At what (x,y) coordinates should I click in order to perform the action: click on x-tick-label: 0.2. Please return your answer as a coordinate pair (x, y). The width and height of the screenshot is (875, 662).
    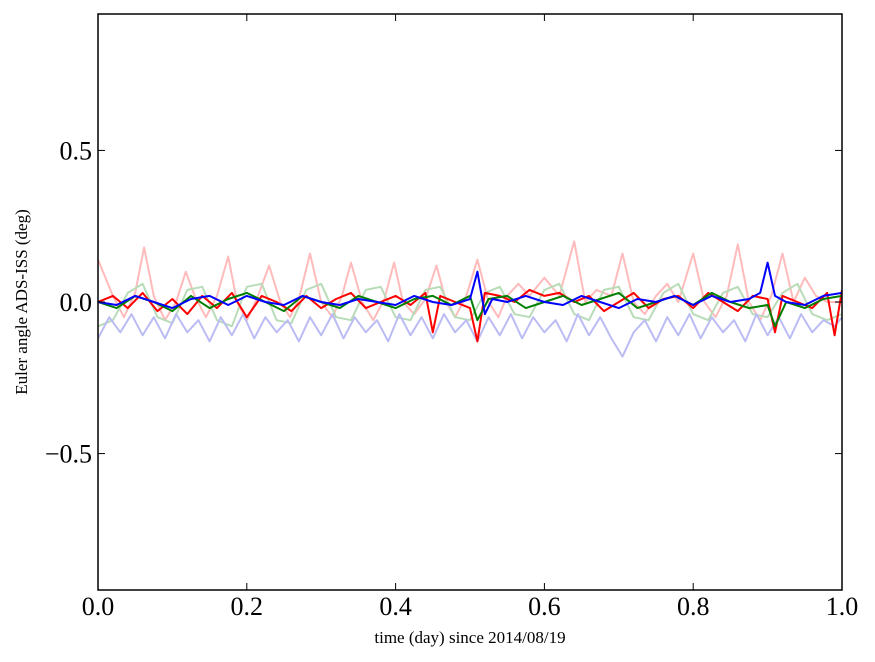
    Looking at the image, I should click on (247, 606).